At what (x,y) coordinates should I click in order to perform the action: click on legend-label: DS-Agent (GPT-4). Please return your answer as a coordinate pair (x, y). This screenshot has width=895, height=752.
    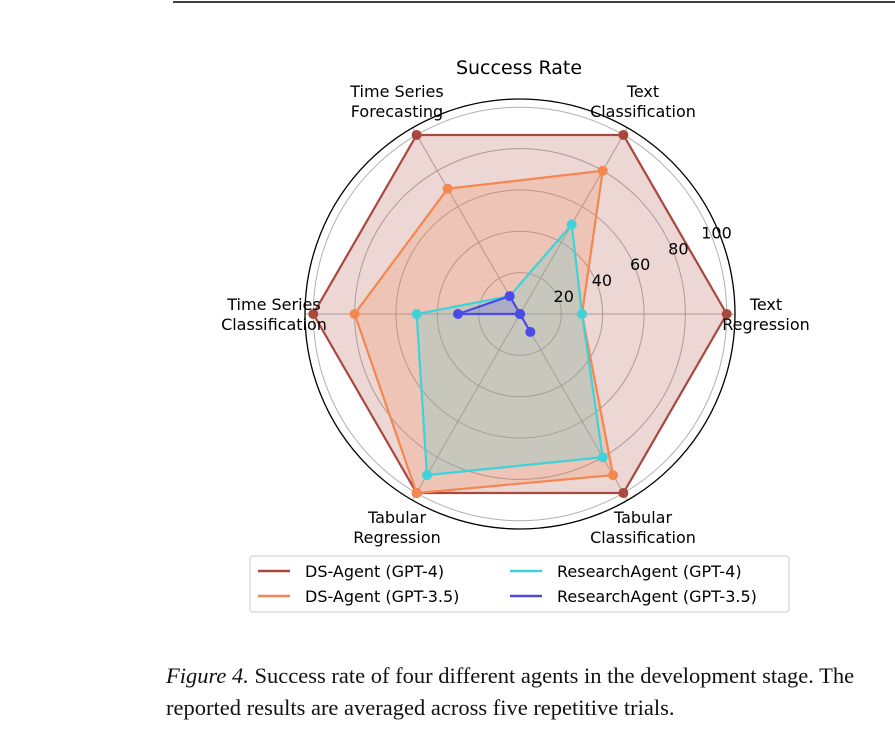
    Looking at the image, I should click on (374, 571).